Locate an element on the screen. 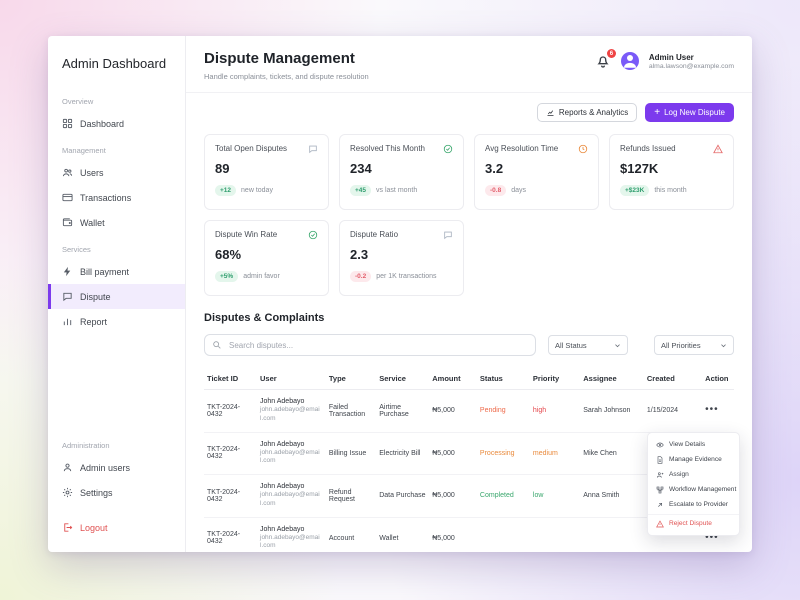  stat-title: Avg Resolution Time is located at coordinates (522, 148).